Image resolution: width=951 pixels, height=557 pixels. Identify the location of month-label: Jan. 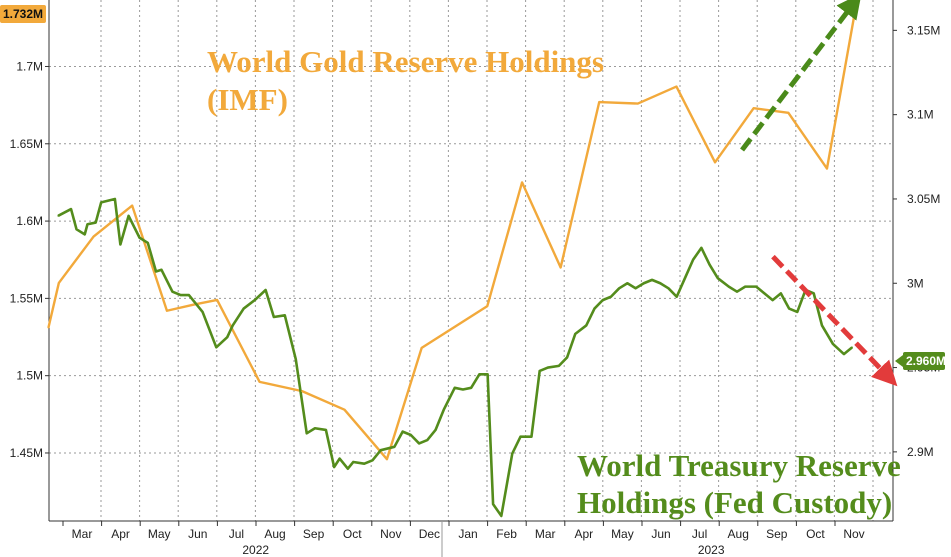
(467, 534).